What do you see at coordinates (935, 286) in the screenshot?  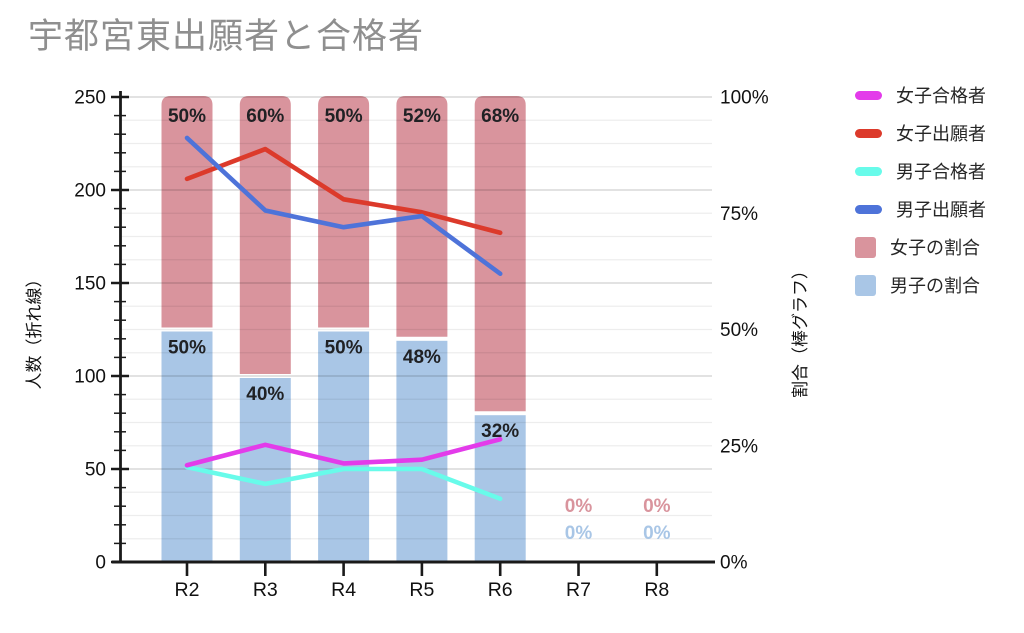 I see `legend-label: 男子の割合` at bounding box center [935, 286].